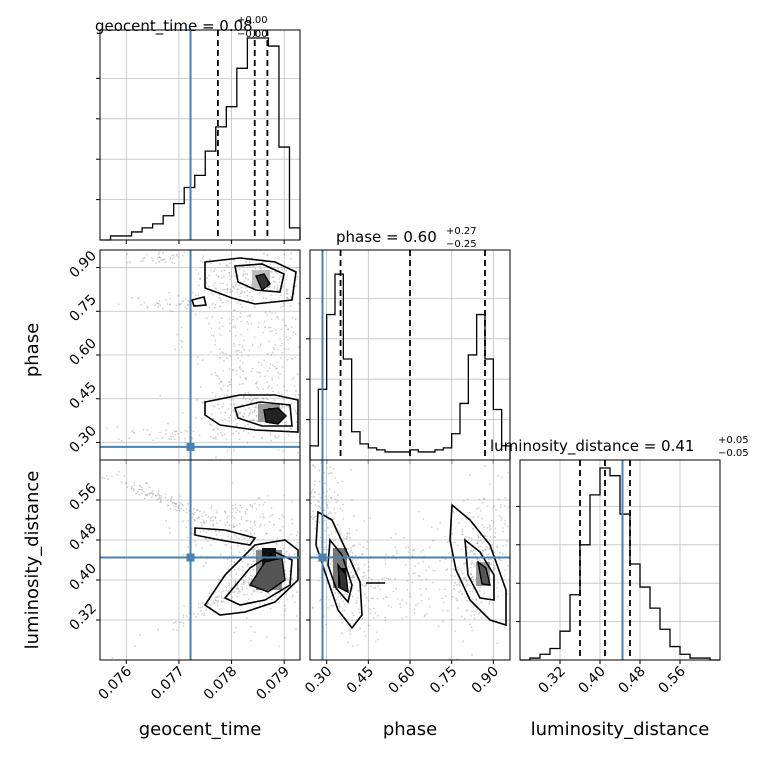 The height and width of the screenshot is (760, 760). What do you see at coordinates (733, 440) in the screenshot?
I see `title-luminosity-distance-sup: +0.05` at bounding box center [733, 440].